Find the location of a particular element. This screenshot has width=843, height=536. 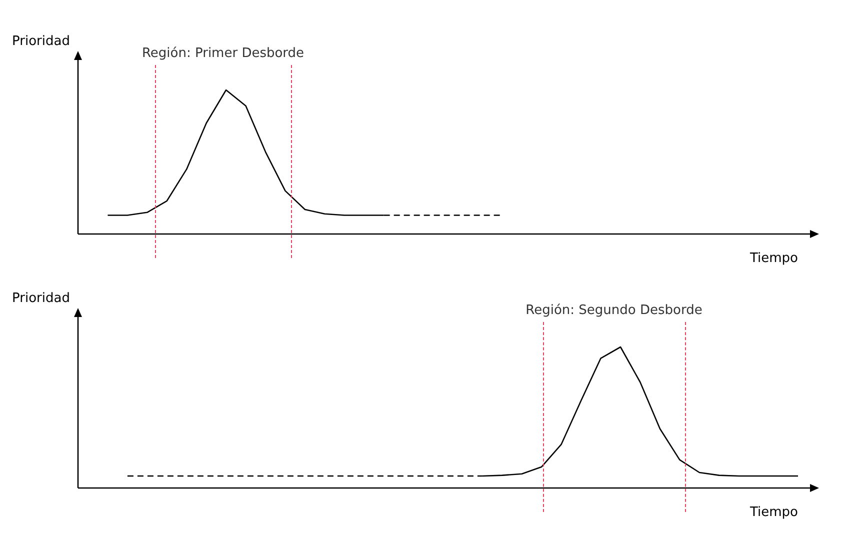

text: Región: Primer Desborde is located at coordinates (223, 53).